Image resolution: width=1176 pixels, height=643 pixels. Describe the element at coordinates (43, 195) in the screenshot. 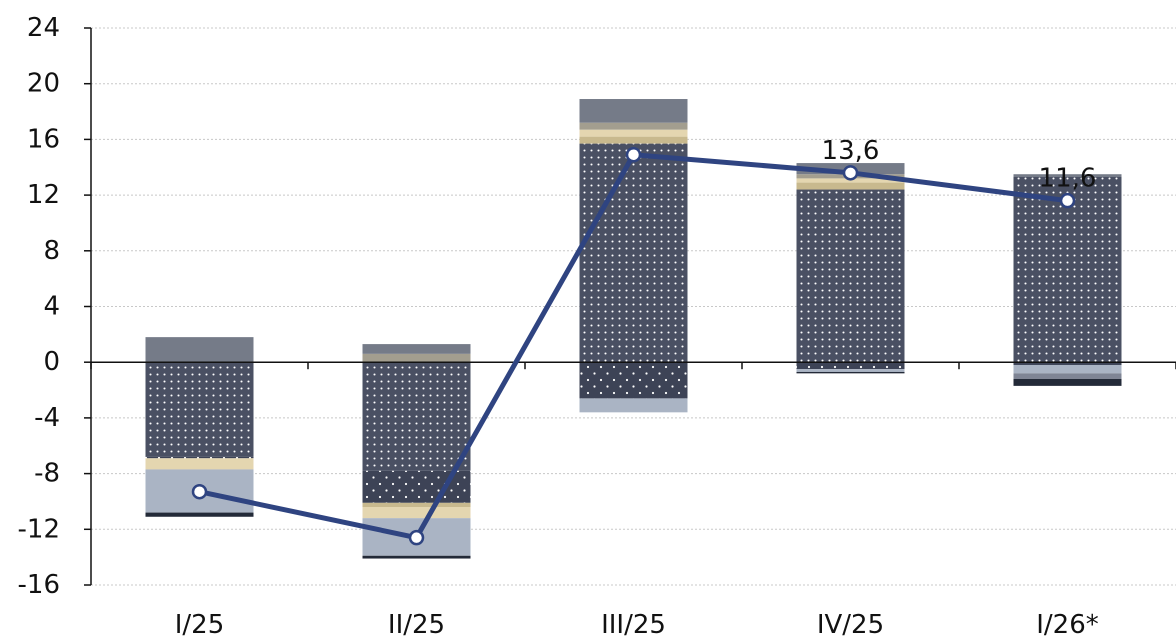

I see `y-tick-label: 12` at that location.